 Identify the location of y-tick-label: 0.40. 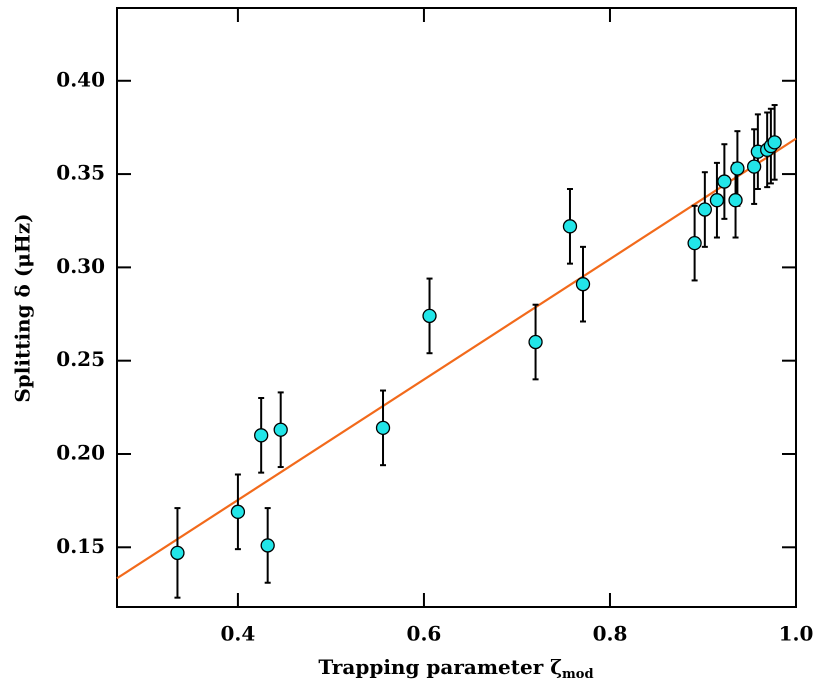
(80, 79).